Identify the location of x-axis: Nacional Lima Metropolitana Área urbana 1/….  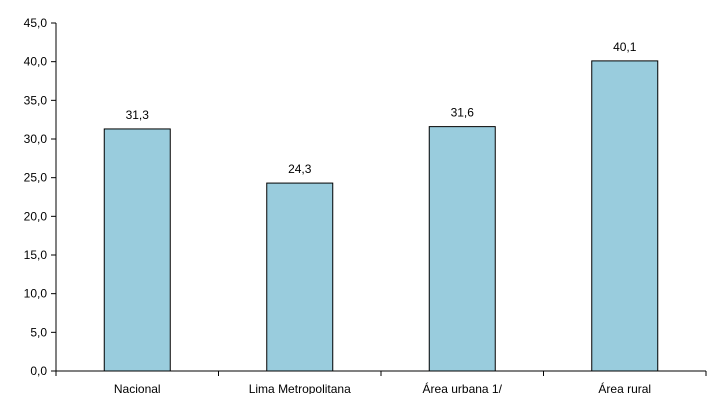
(381, 382).